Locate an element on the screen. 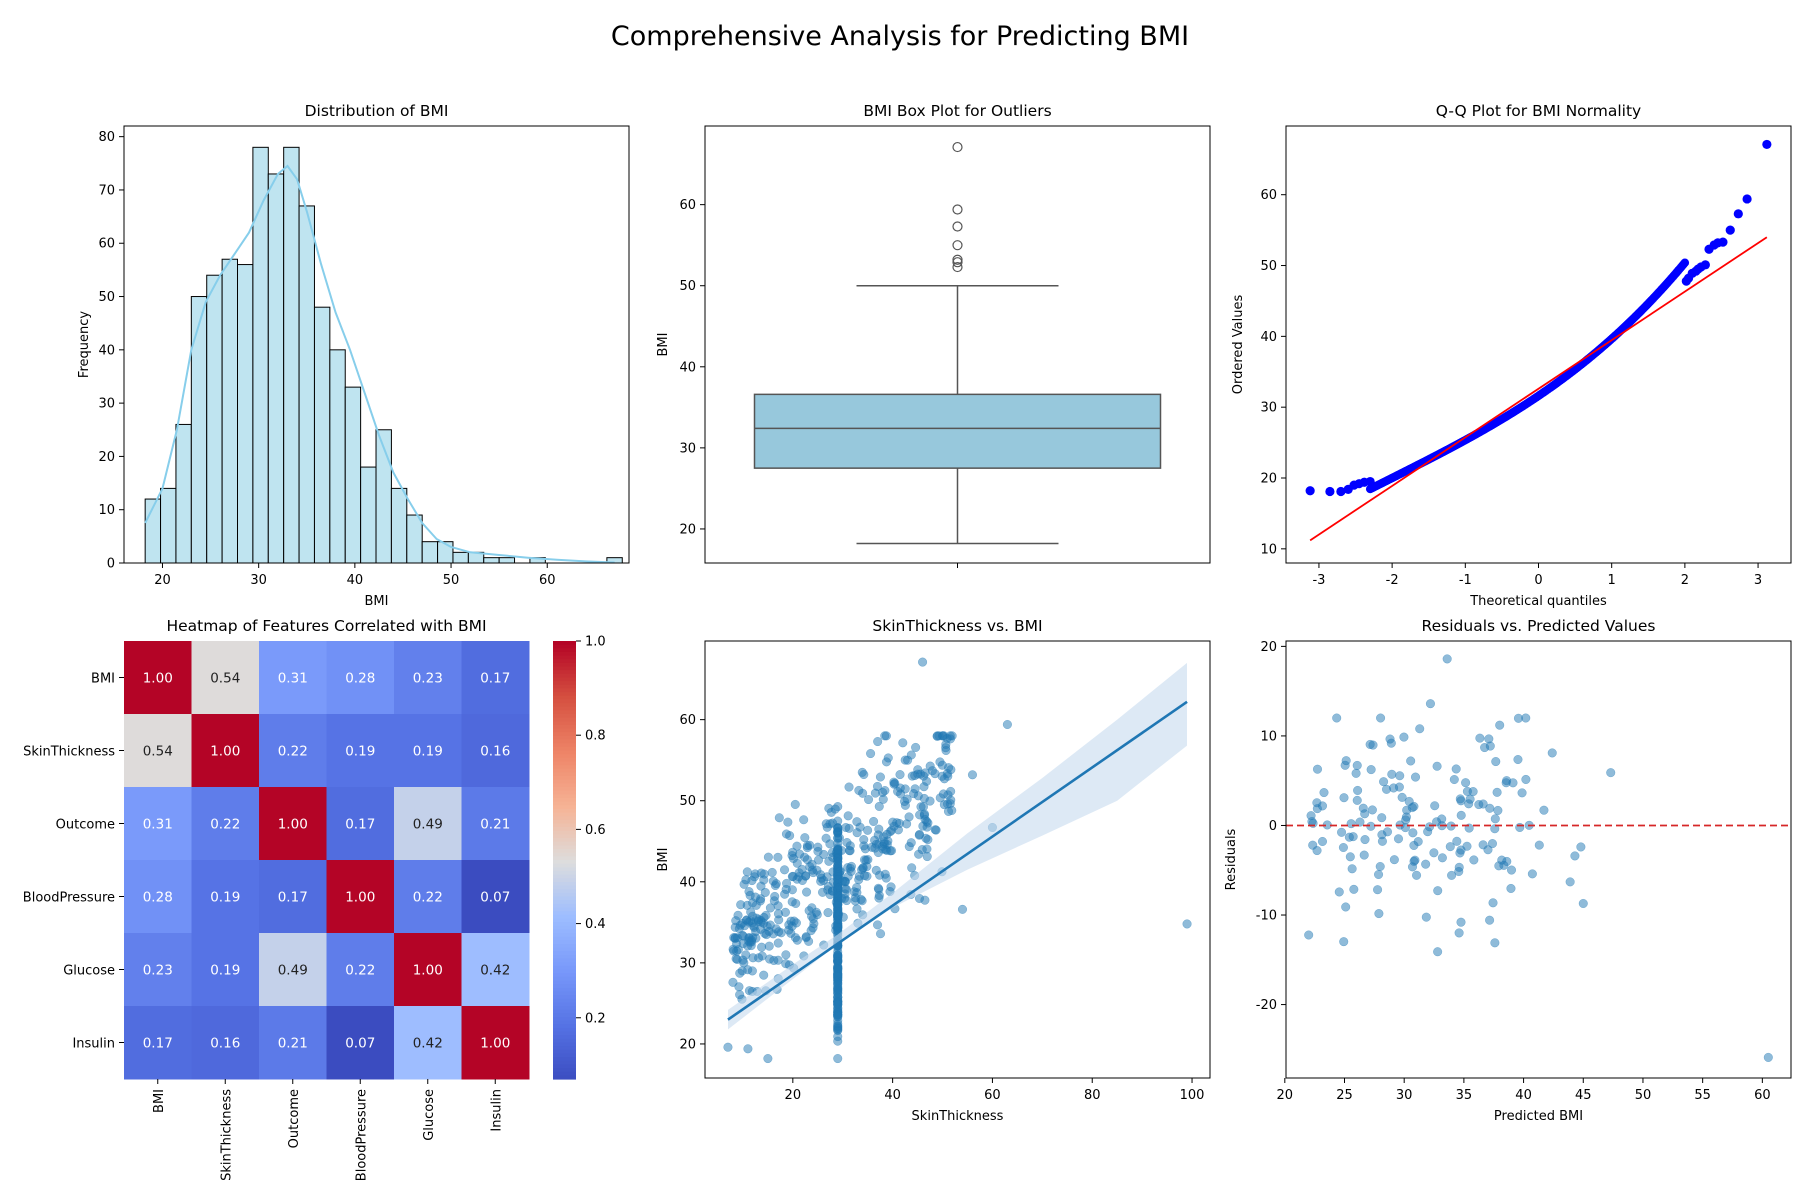 This screenshot has height=1200, width=1800. residuals-y-tick-label: -20 is located at coordinates (1266, 1005).